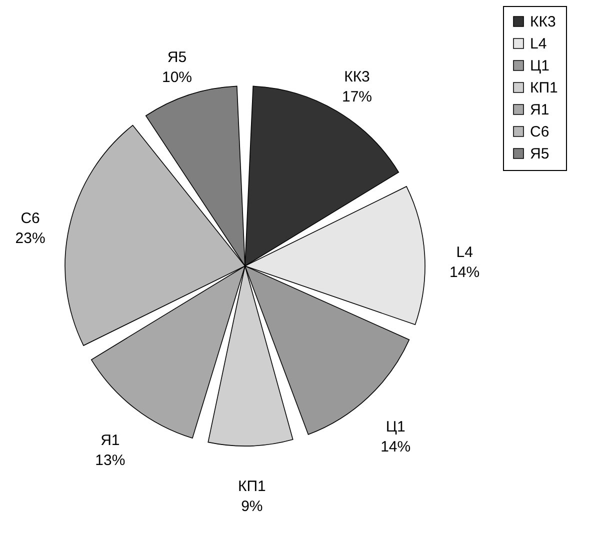 This screenshot has height=542, width=604. I want to click on slice-label: Ц1, so click(396, 427).